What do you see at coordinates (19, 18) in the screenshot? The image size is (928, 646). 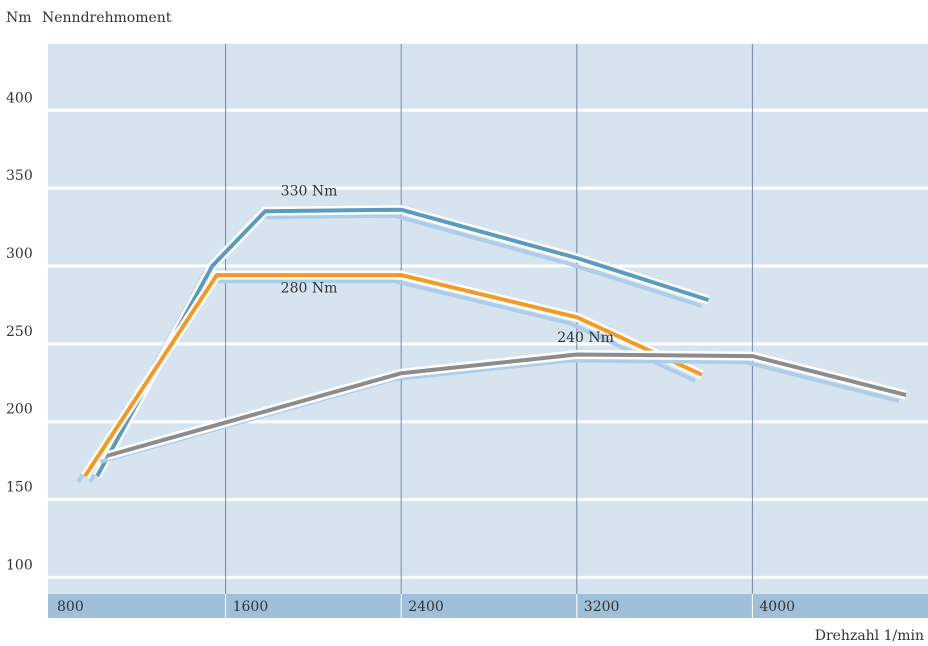 I see `y-unit-label: Nm` at bounding box center [19, 18].